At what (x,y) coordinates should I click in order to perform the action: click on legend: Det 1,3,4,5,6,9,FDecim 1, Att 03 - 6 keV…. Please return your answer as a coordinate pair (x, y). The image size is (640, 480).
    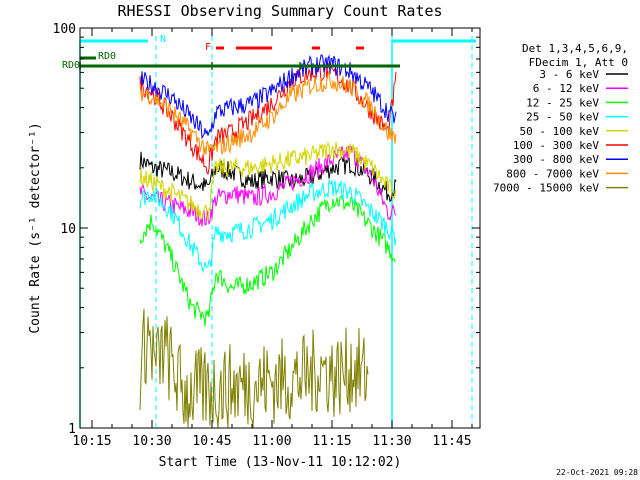
    Looking at the image, I should click on (560, 118).